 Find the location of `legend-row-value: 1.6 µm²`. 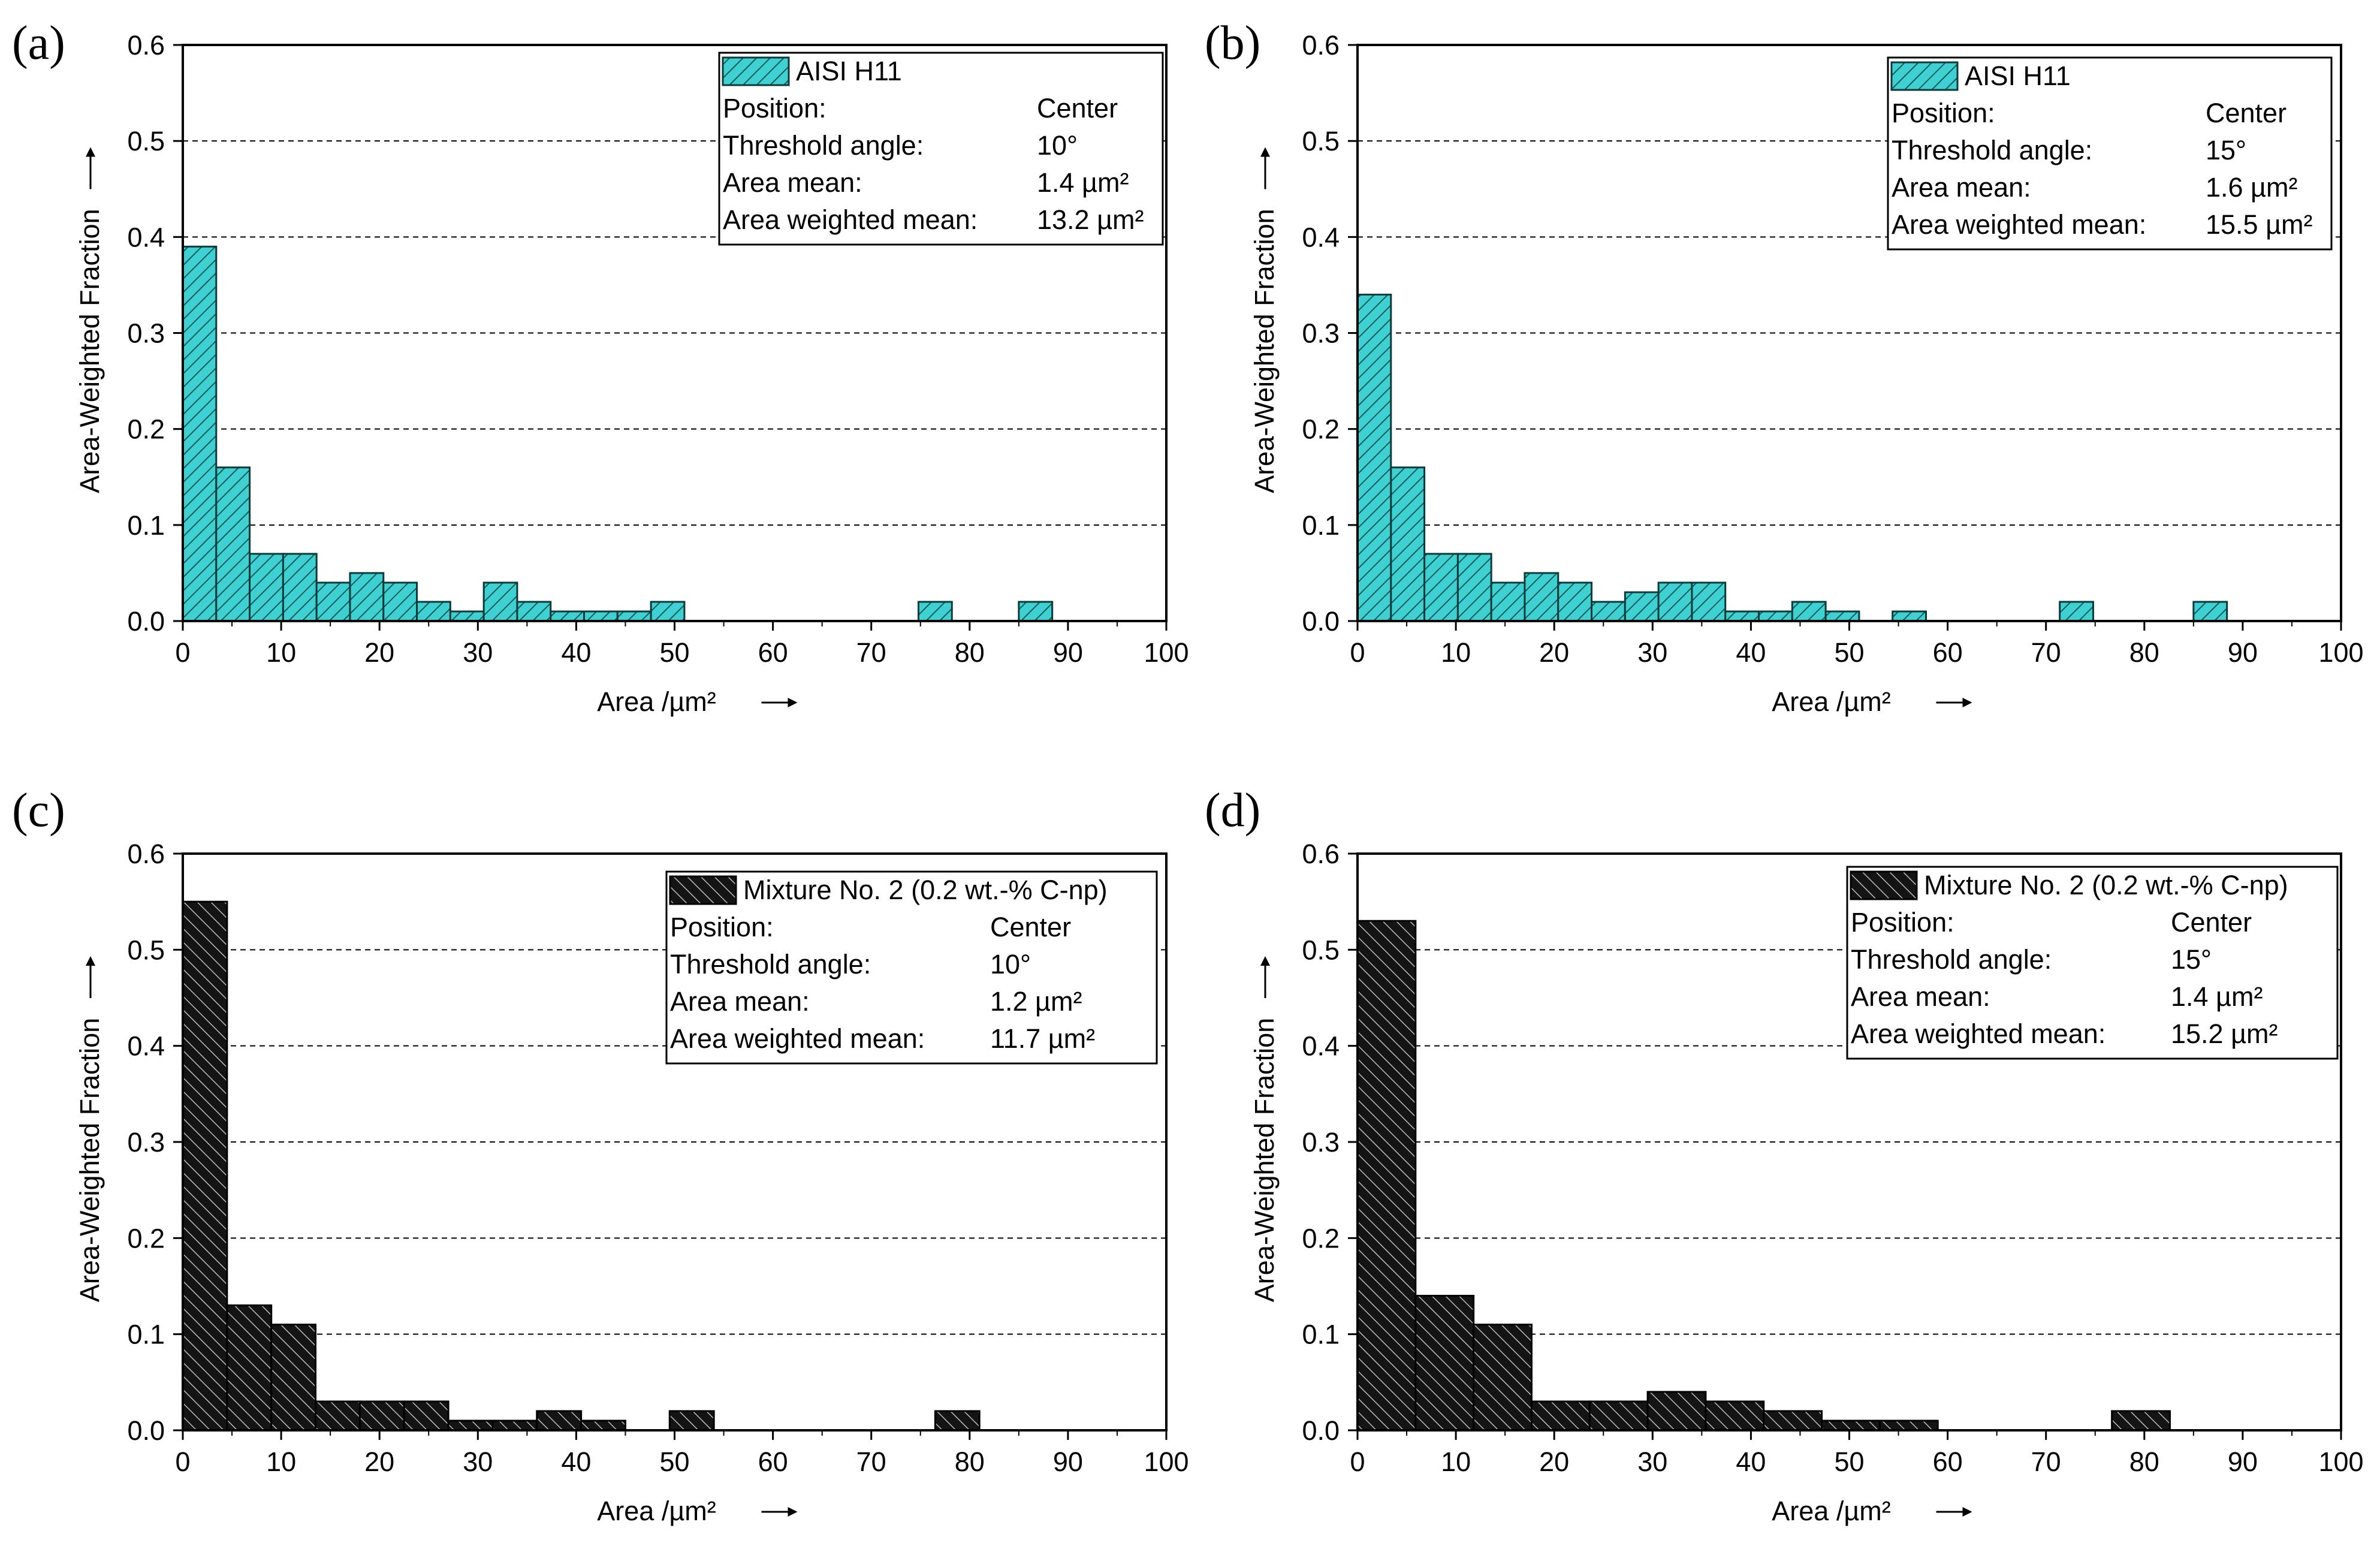

legend-row-value: 1.6 µm² is located at coordinates (2251, 187).